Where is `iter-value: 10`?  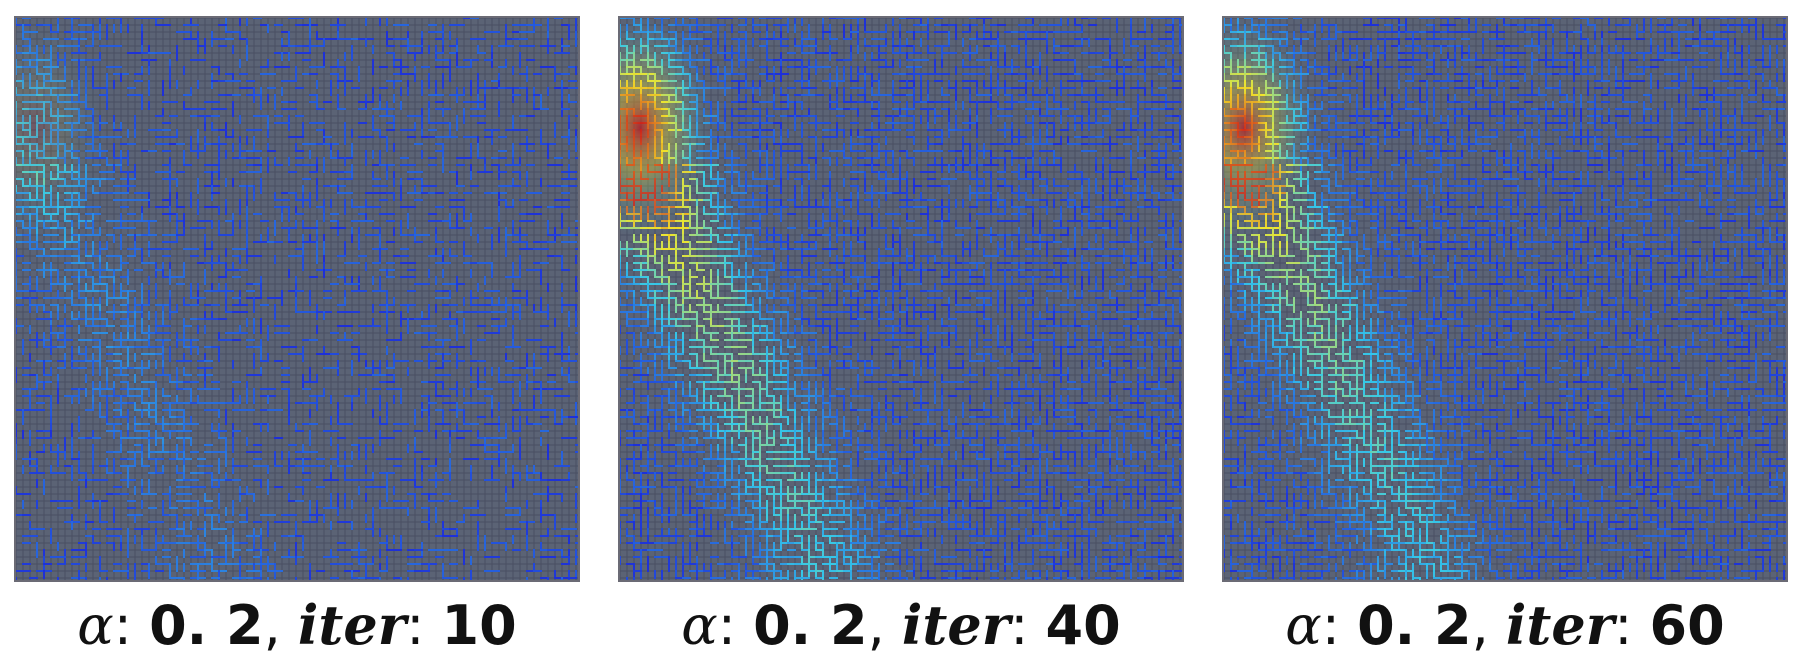 iter-value: 10 is located at coordinates (479, 625).